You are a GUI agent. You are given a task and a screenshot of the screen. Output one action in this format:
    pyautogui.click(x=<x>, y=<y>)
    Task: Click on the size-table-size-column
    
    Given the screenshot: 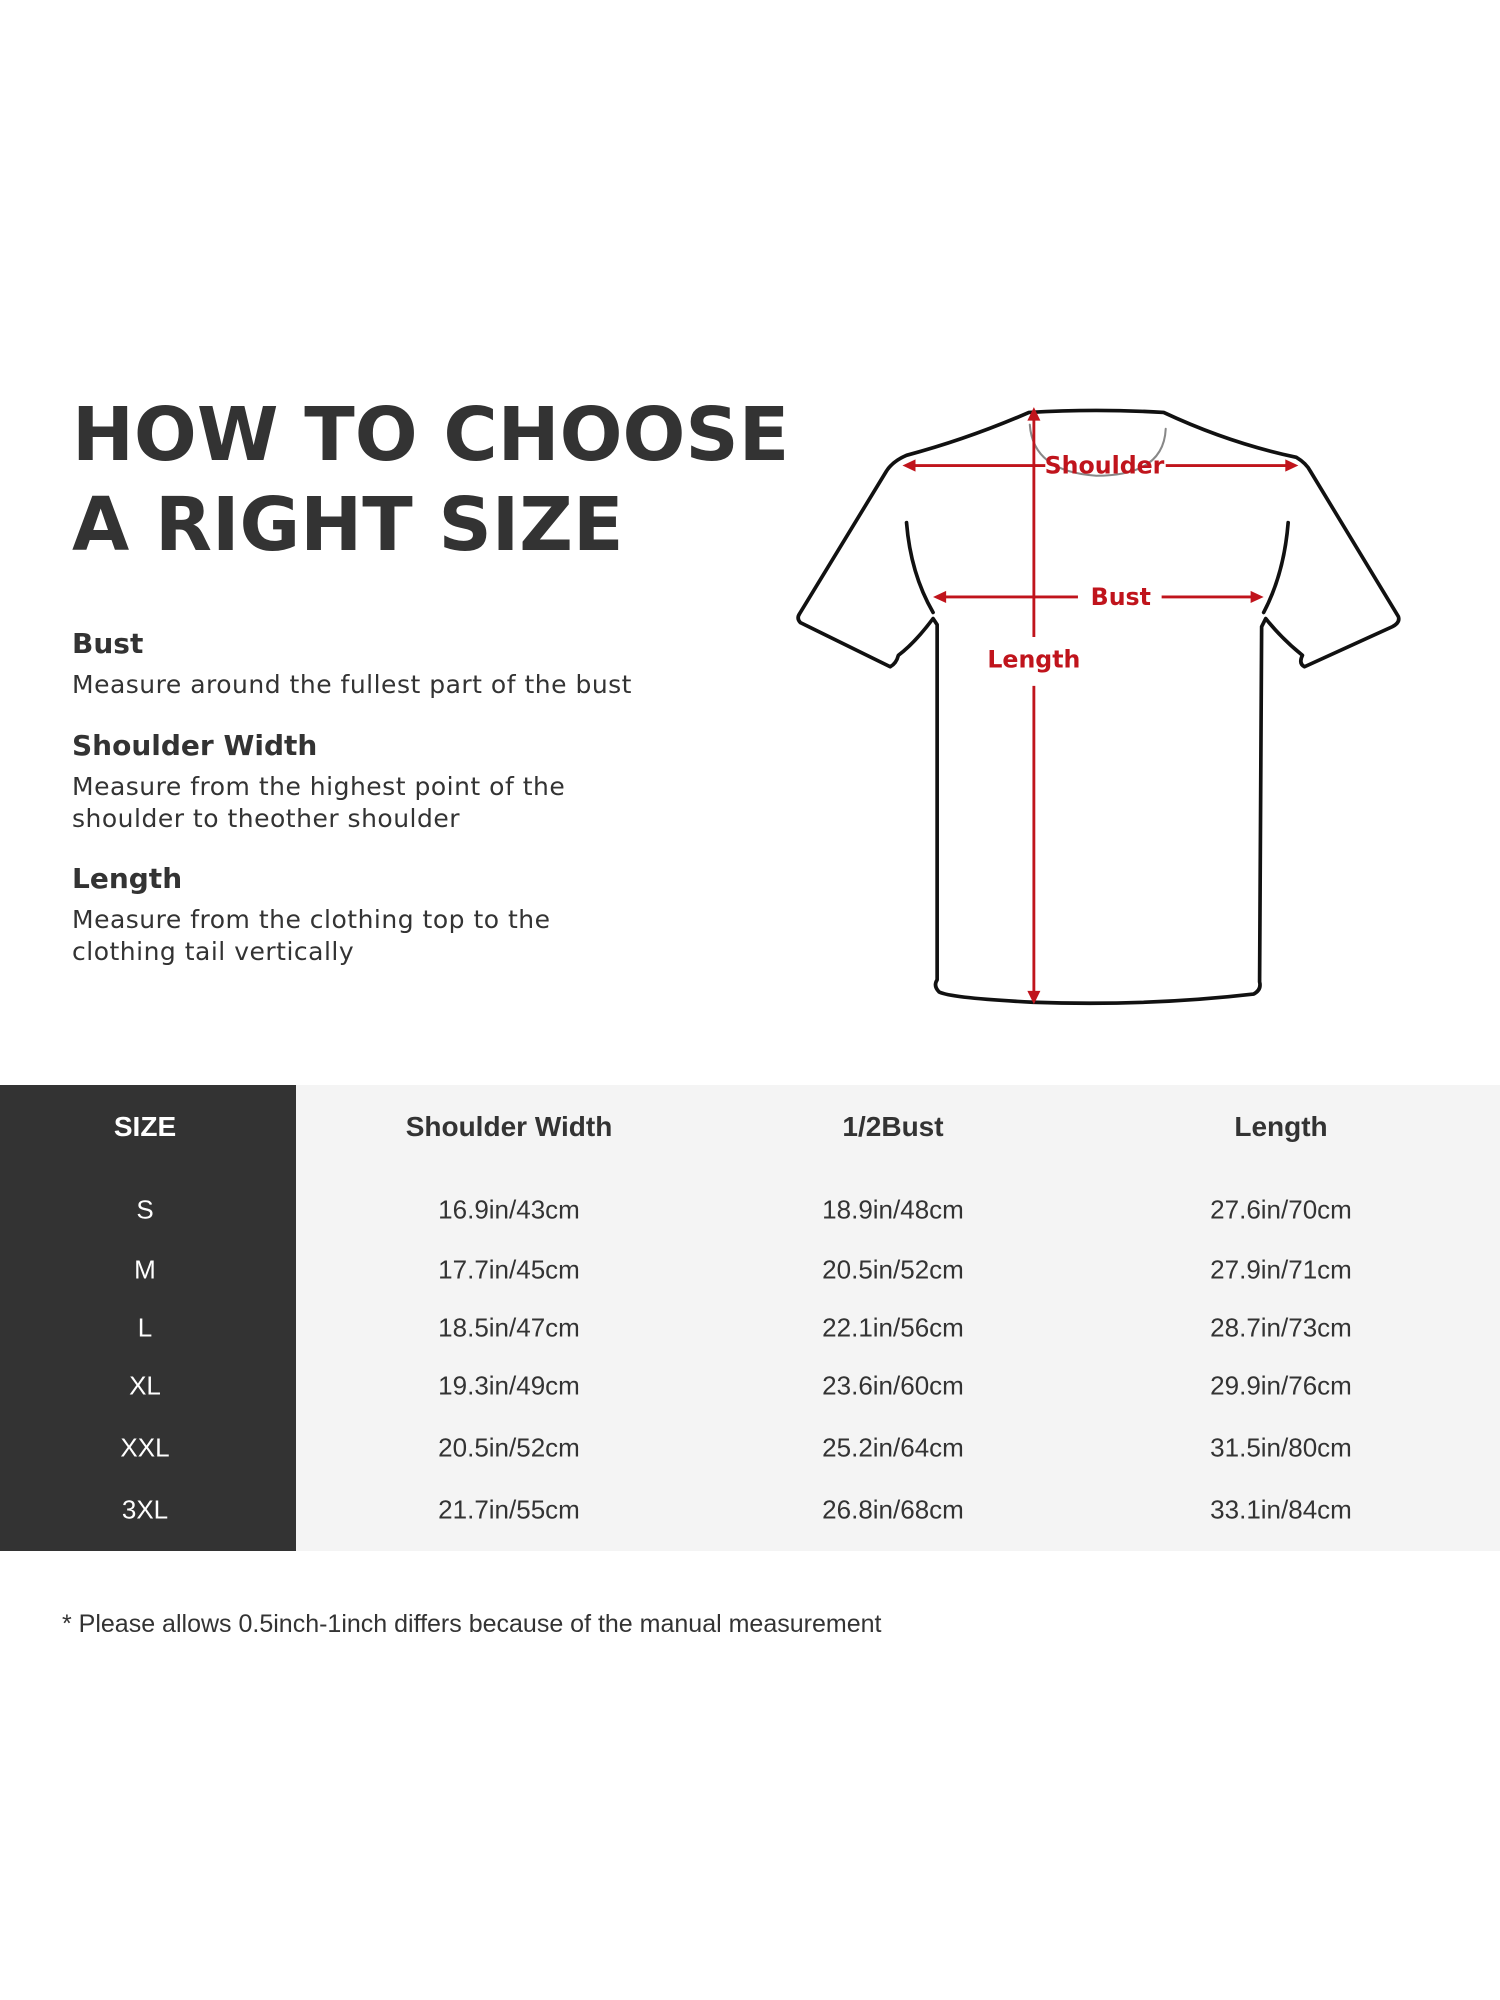 What is the action you would take?
    pyautogui.click(x=148, y=1318)
    